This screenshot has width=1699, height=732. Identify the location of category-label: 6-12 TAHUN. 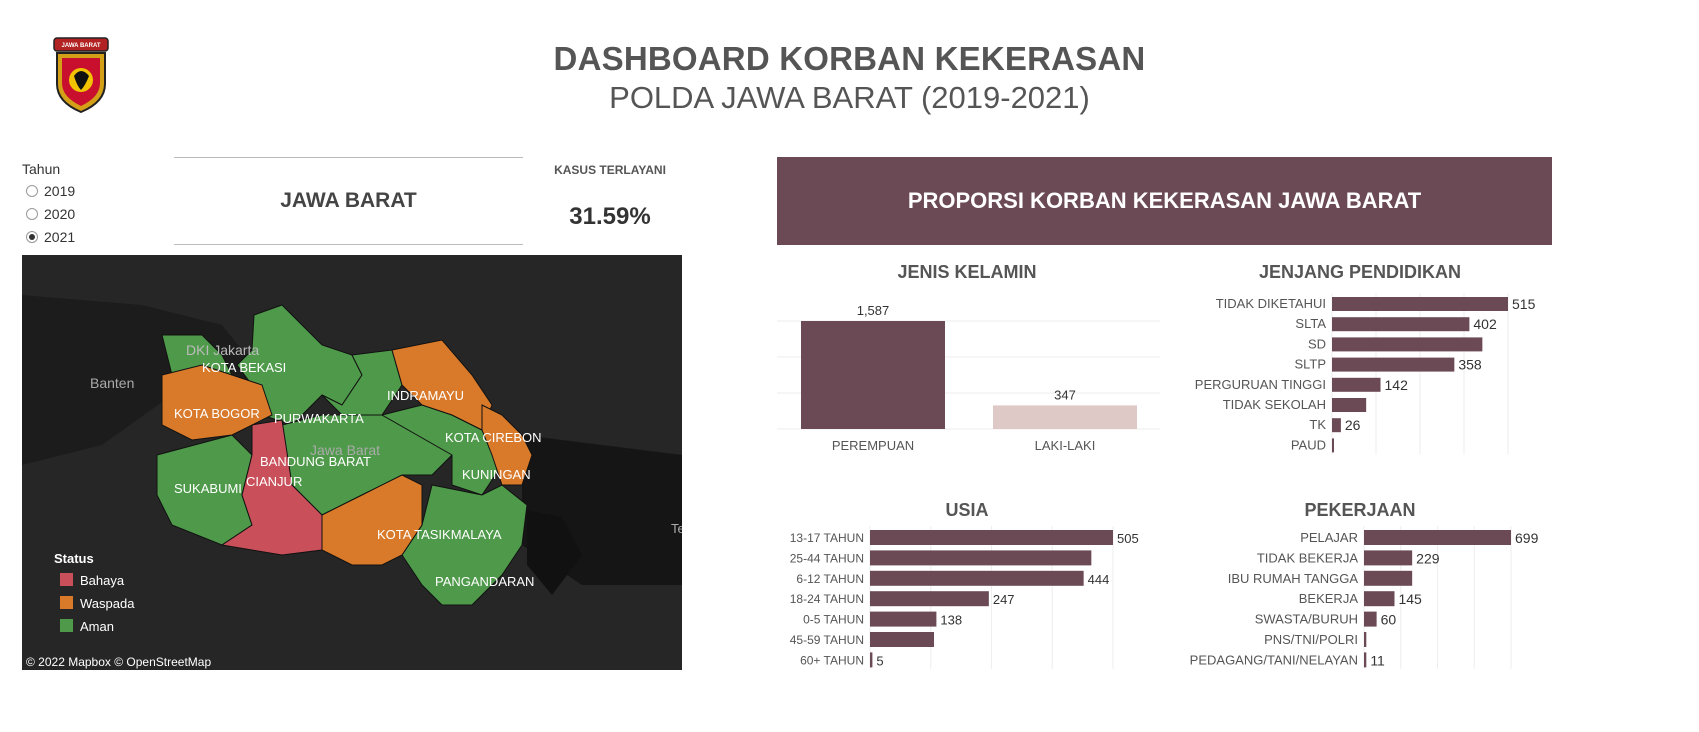
(830, 579).